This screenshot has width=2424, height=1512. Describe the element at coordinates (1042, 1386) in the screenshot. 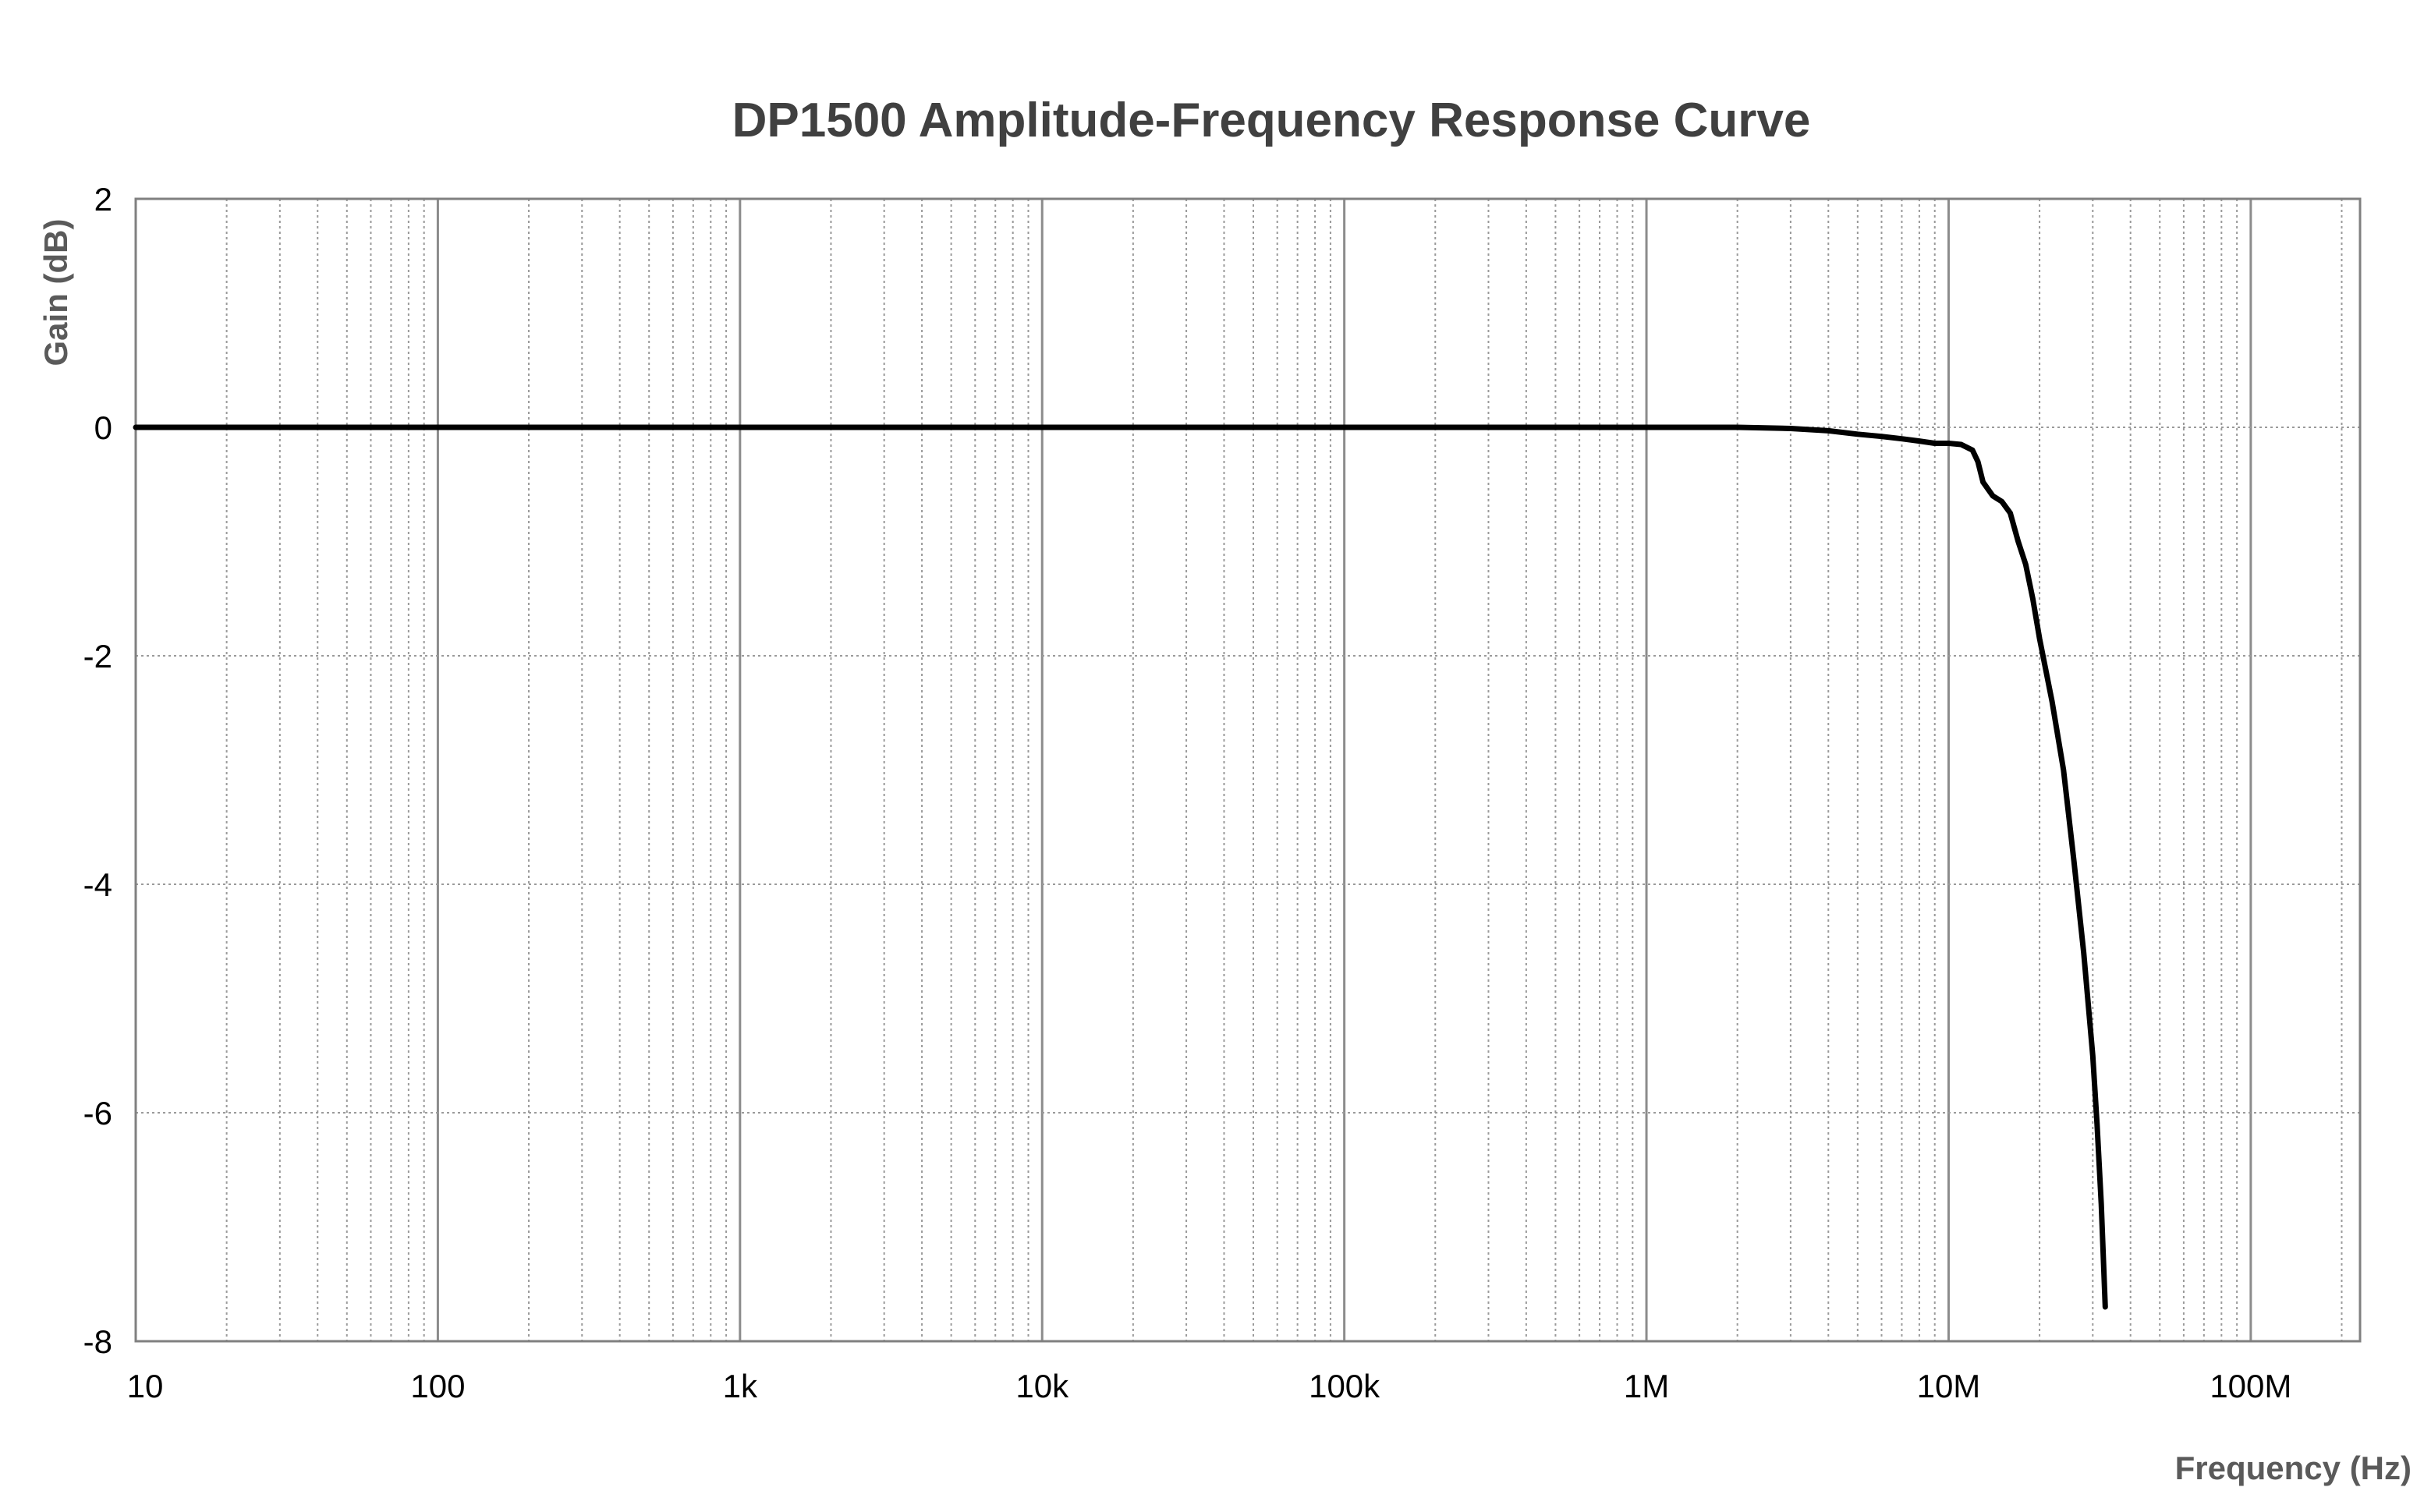

I see `x-tick-label: 10k` at that location.